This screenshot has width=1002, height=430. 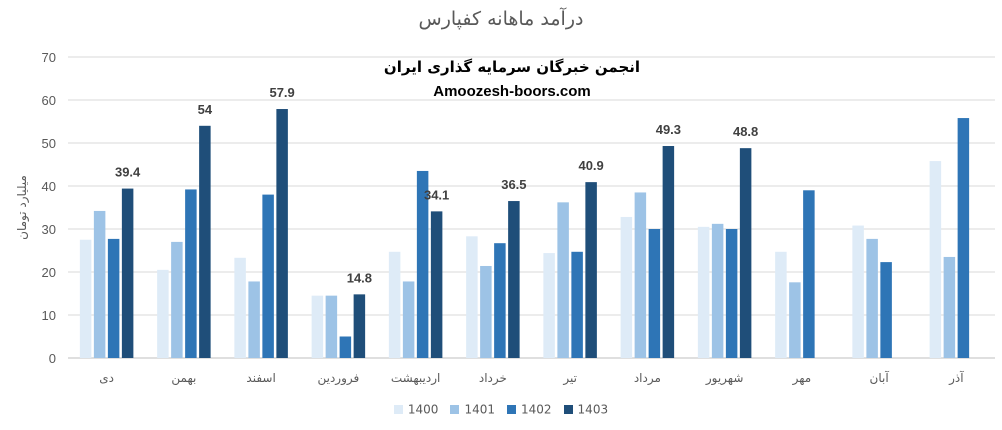 What do you see at coordinates (49, 57) in the screenshot?
I see `y-tick-label: 70` at bounding box center [49, 57].